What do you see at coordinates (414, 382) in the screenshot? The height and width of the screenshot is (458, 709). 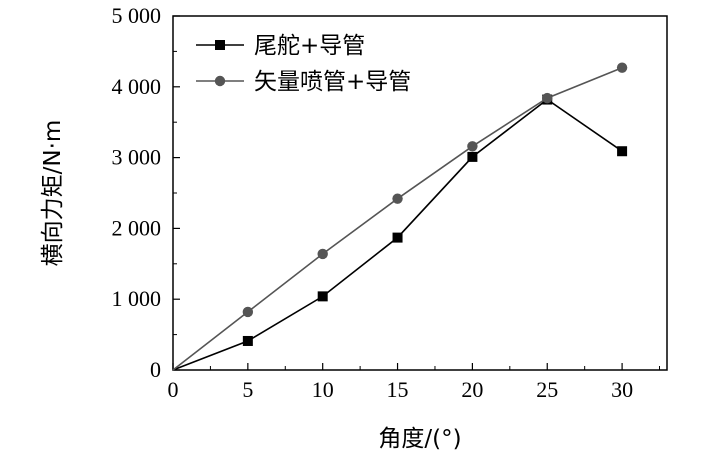 I see `x-axis-ticks: 0 5 10 15 20 25 30` at bounding box center [414, 382].